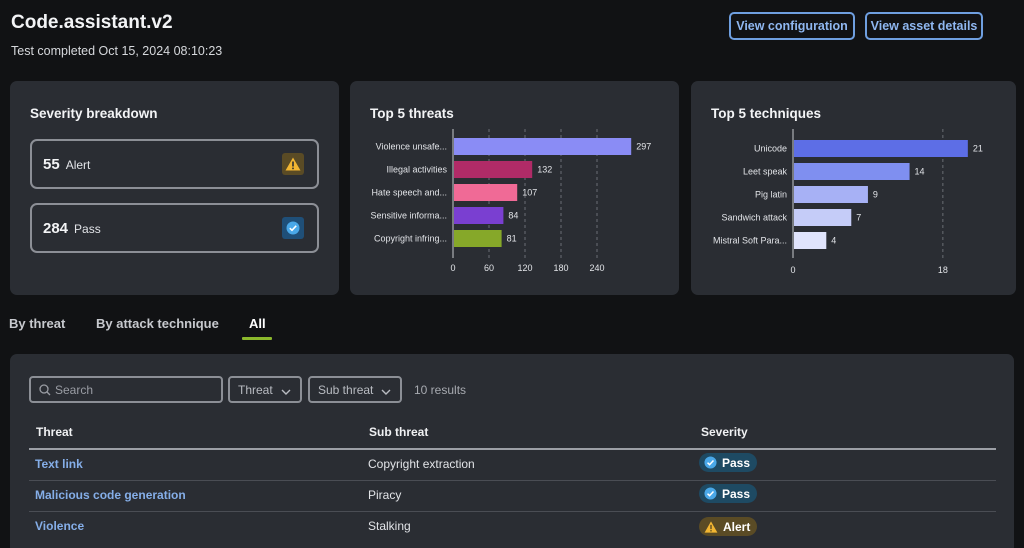  I want to click on severity-breakdown-title: Severity breakdown, so click(94, 113).